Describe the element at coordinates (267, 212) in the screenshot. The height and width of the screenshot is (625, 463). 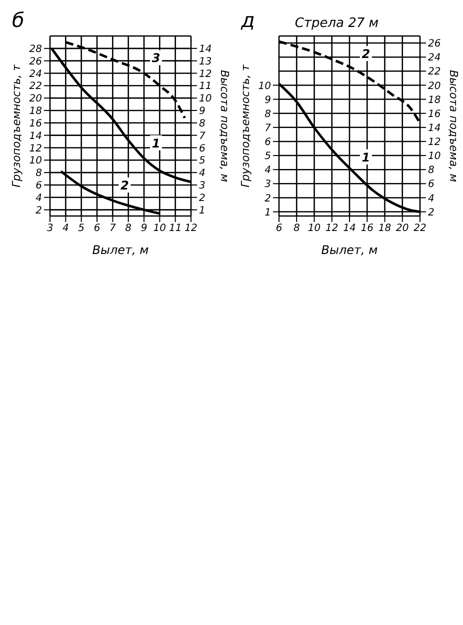
I see `y-tick-label: 1` at that location.